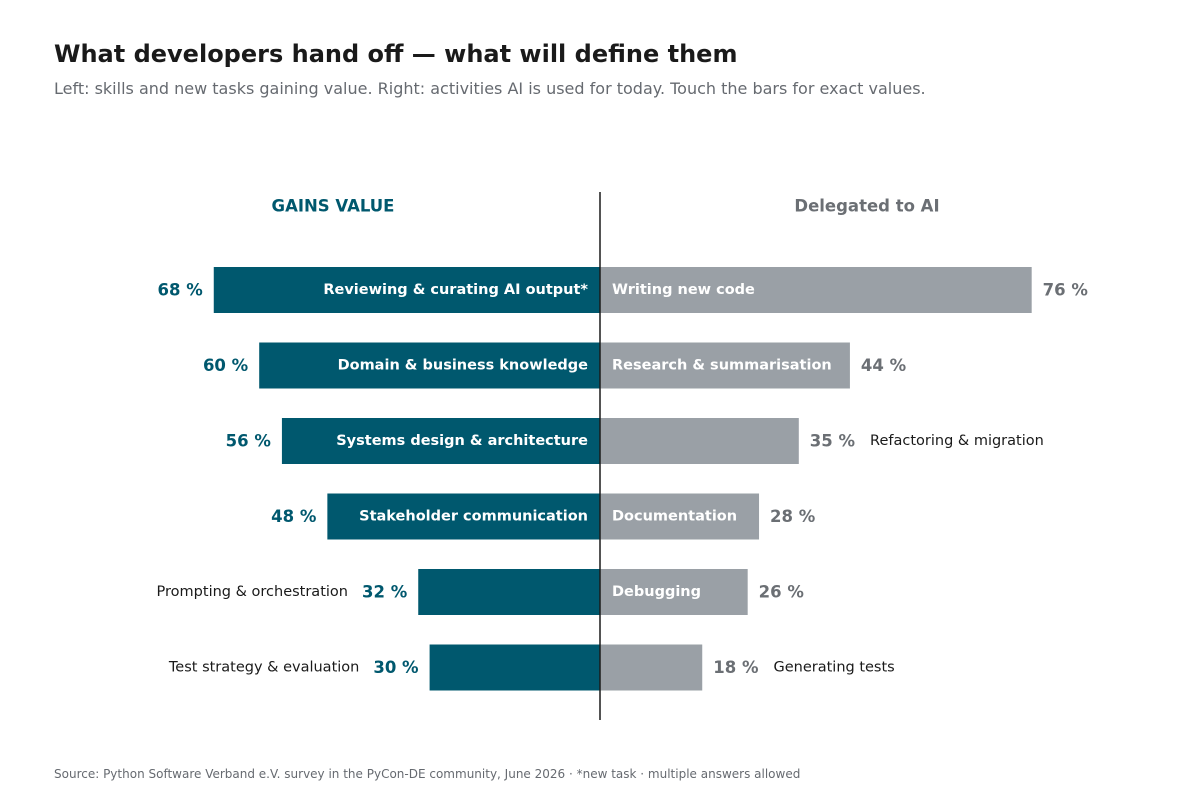  Describe the element at coordinates (249, 441) in the screenshot. I see `value-label-left: 56 %` at that location.